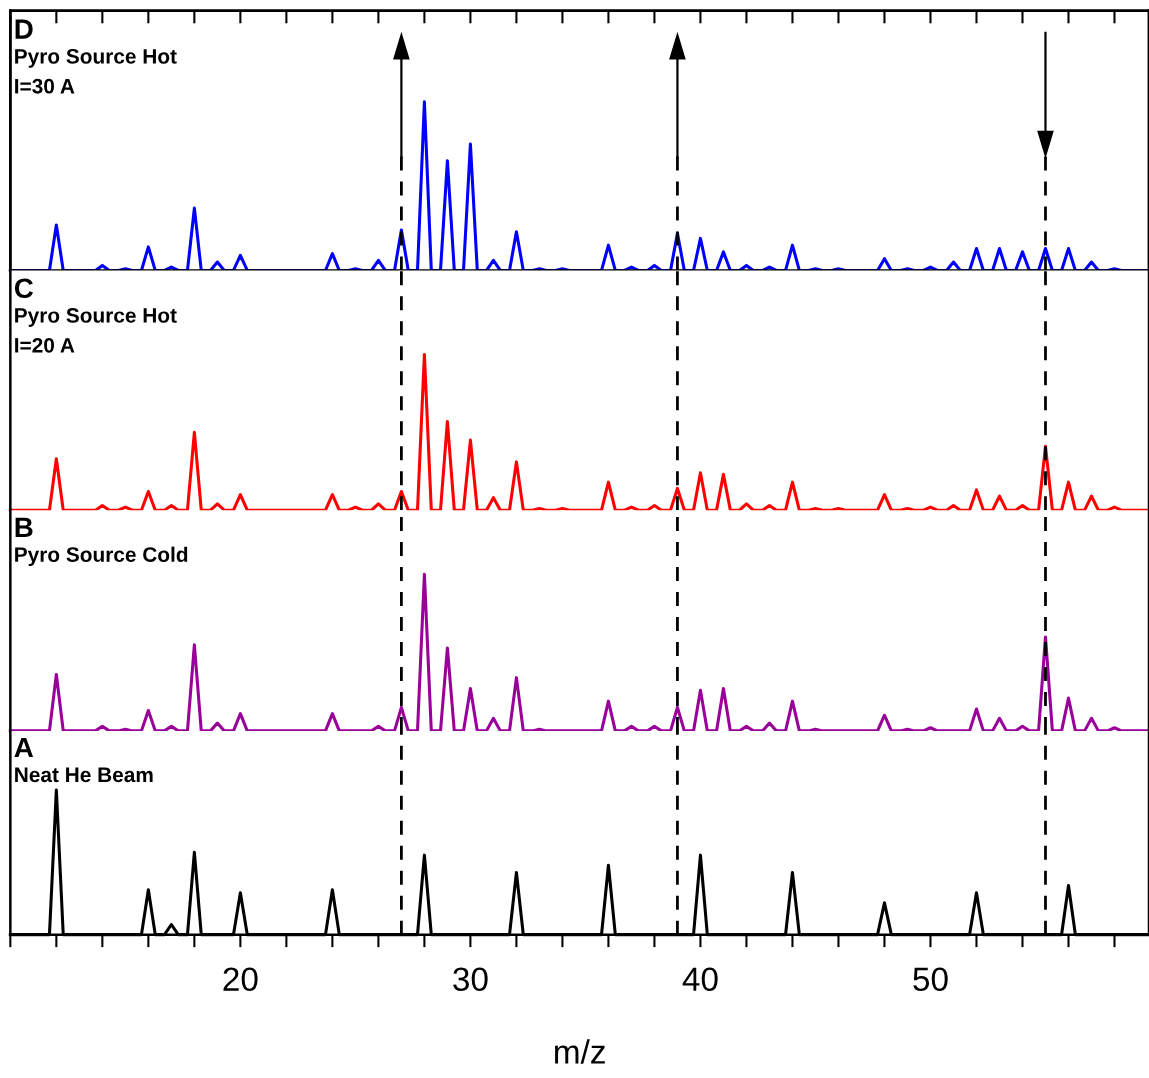 The image size is (1149, 1078). Describe the element at coordinates (470, 979) in the screenshot. I see `x-tick-label: 30` at that location.